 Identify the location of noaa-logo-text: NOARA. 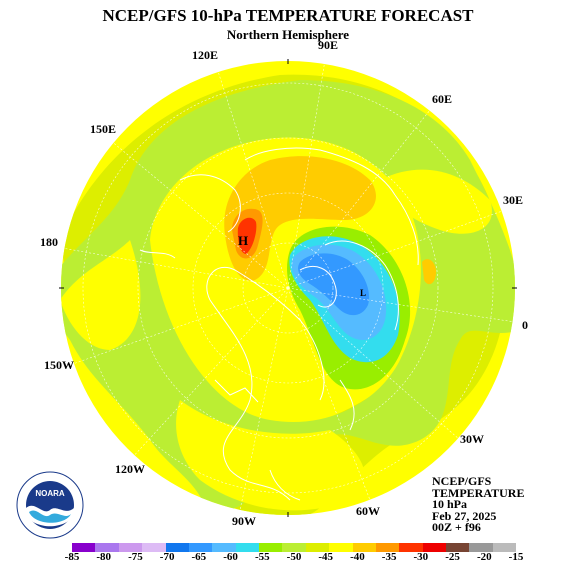
(50, 493).